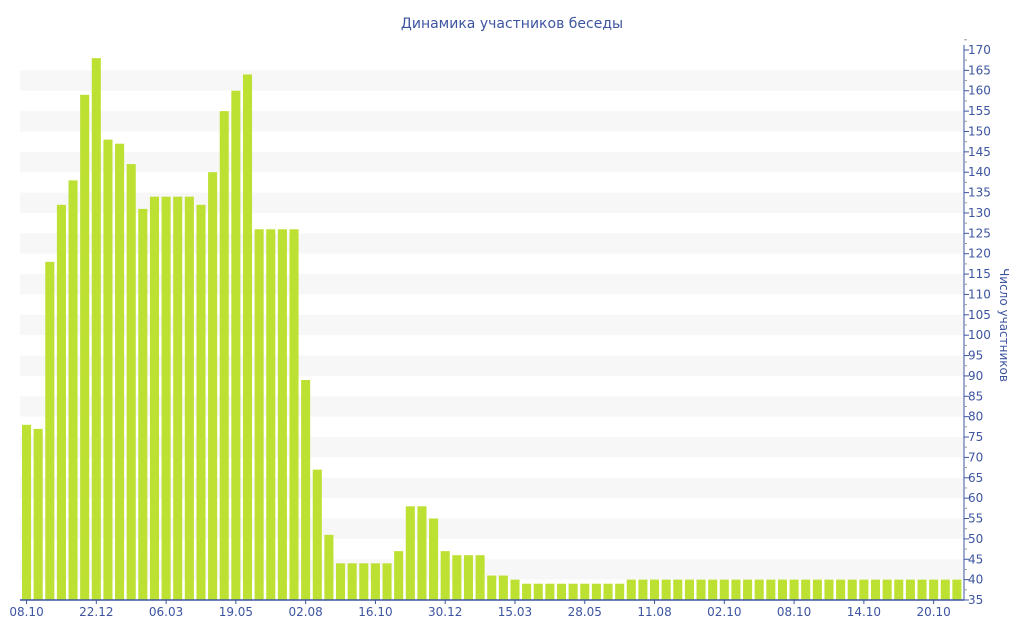 This screenshot has width=1024, height=640. I want to click on y-tick-label: 45, so click(975, 559).